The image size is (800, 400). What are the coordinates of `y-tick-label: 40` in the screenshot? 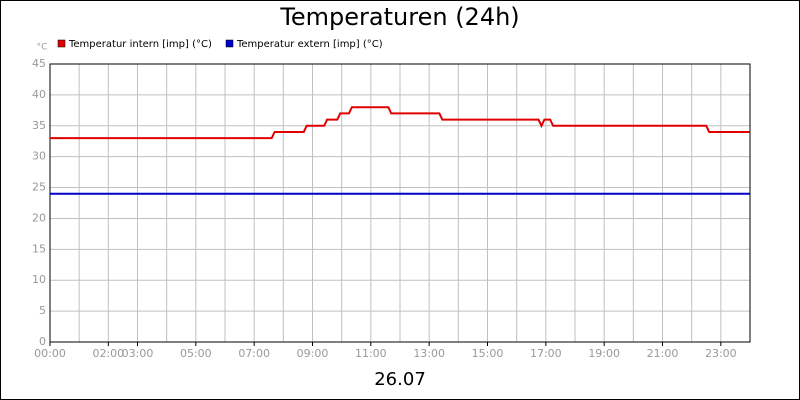 It's located at (39, 94).